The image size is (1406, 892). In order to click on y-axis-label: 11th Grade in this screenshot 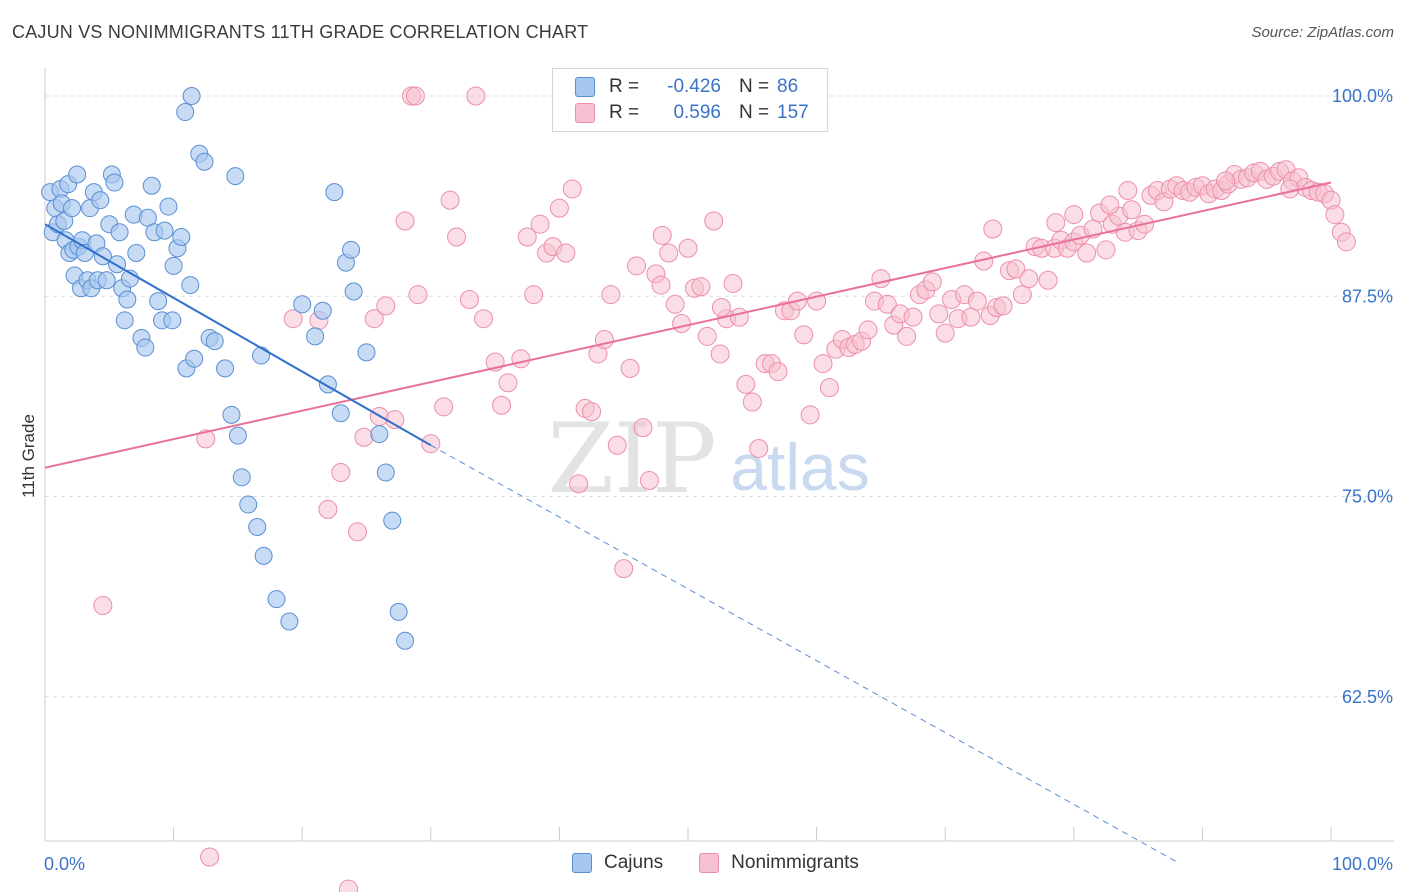, I will do `click(28, 456)`.